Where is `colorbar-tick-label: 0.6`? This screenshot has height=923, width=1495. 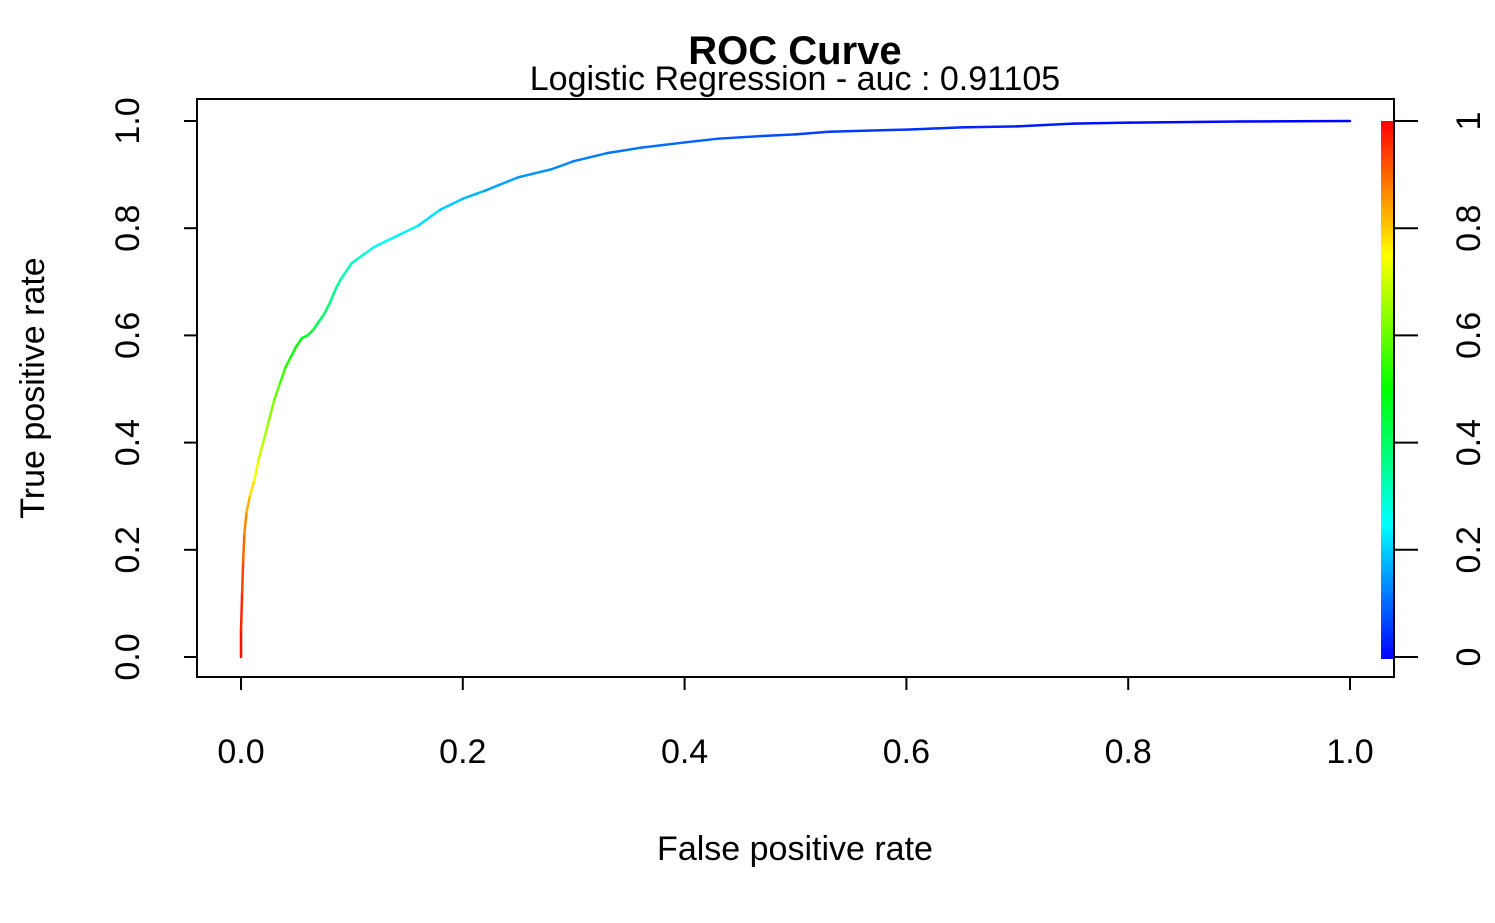
colorbar-tick-label: 0.6 is located at coordinates (1469, 335).